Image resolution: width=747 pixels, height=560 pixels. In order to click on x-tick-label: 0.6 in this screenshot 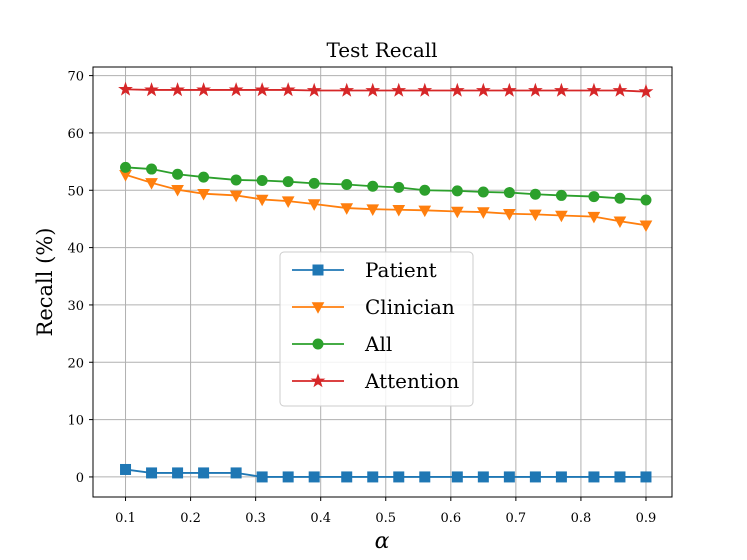, I will do `click(450, 518)`.